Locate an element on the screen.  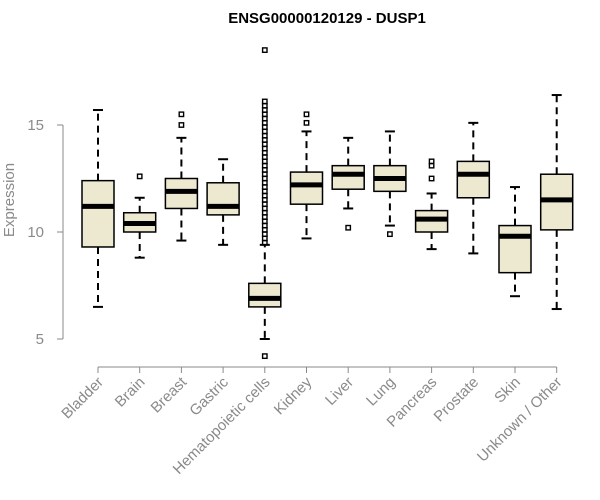
box-breast is located at coordinates (181, 176).